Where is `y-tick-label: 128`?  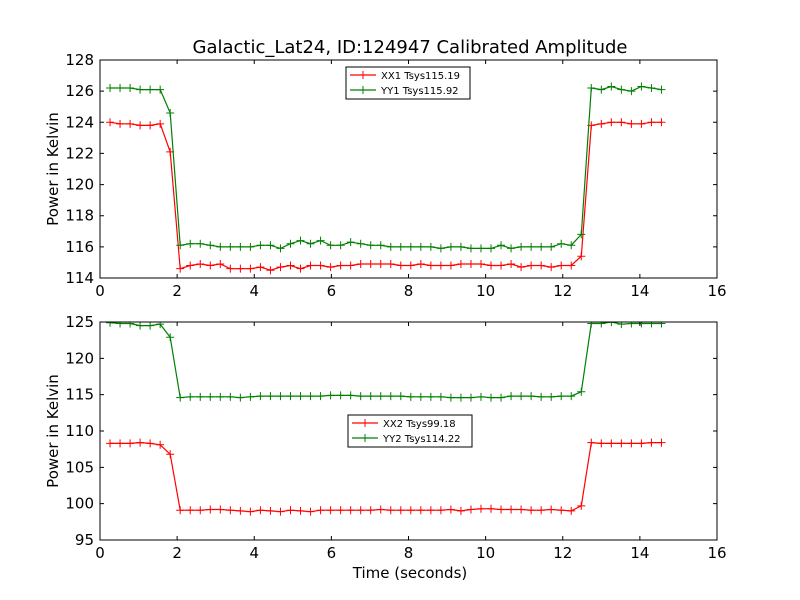 y-tick-label: 128 is located at coordinates (79, 60).